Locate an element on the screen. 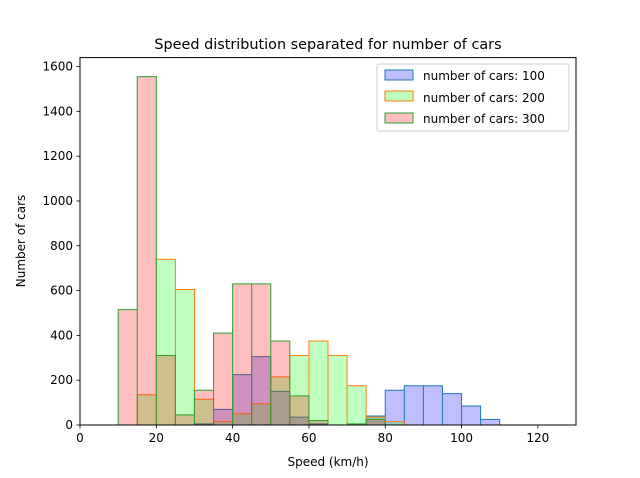 The width and height of the screenshot is (640, 478). y-tick-label: 1000 is located at coordinates (57, 201).